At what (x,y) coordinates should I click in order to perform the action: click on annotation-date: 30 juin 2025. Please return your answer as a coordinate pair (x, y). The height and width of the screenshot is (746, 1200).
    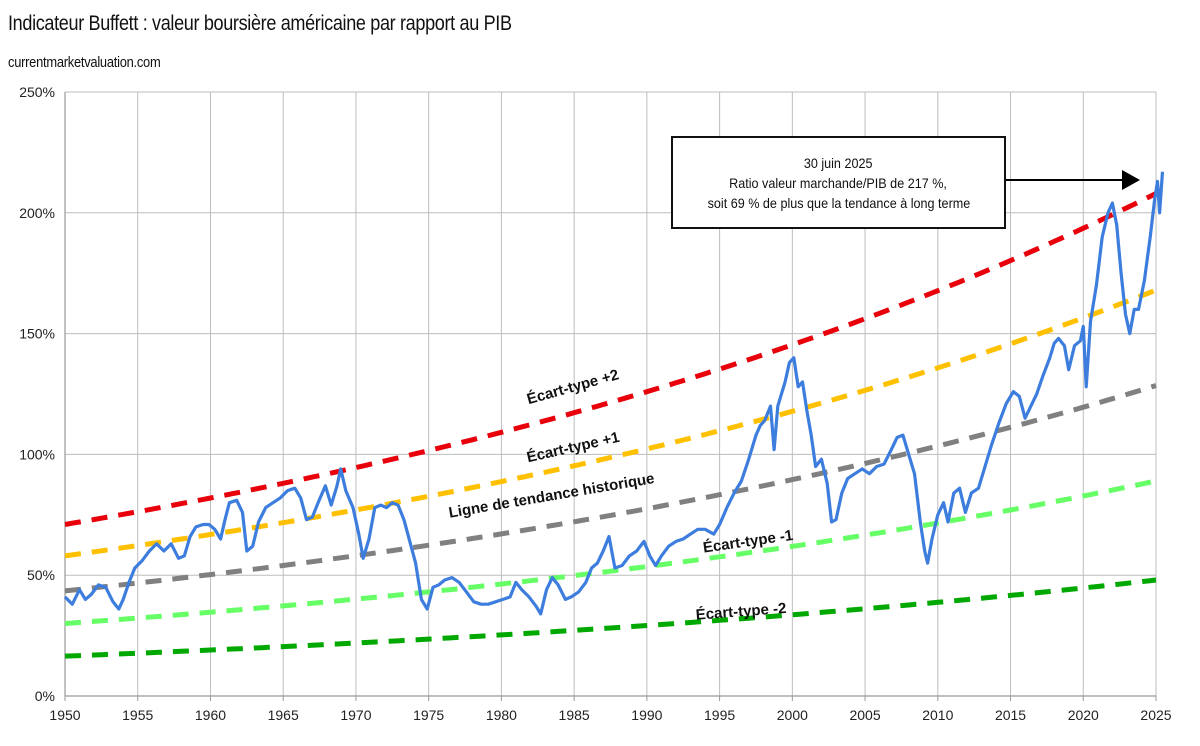
    Looking at the image, I should click on (838, 162).